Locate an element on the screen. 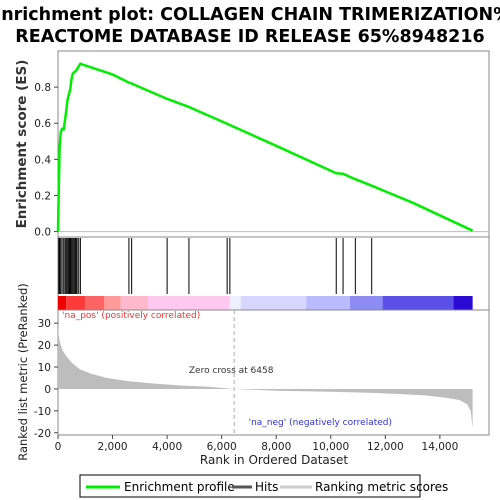  es-y-tick-label: 0.4 is located at coordinates (42, 160).